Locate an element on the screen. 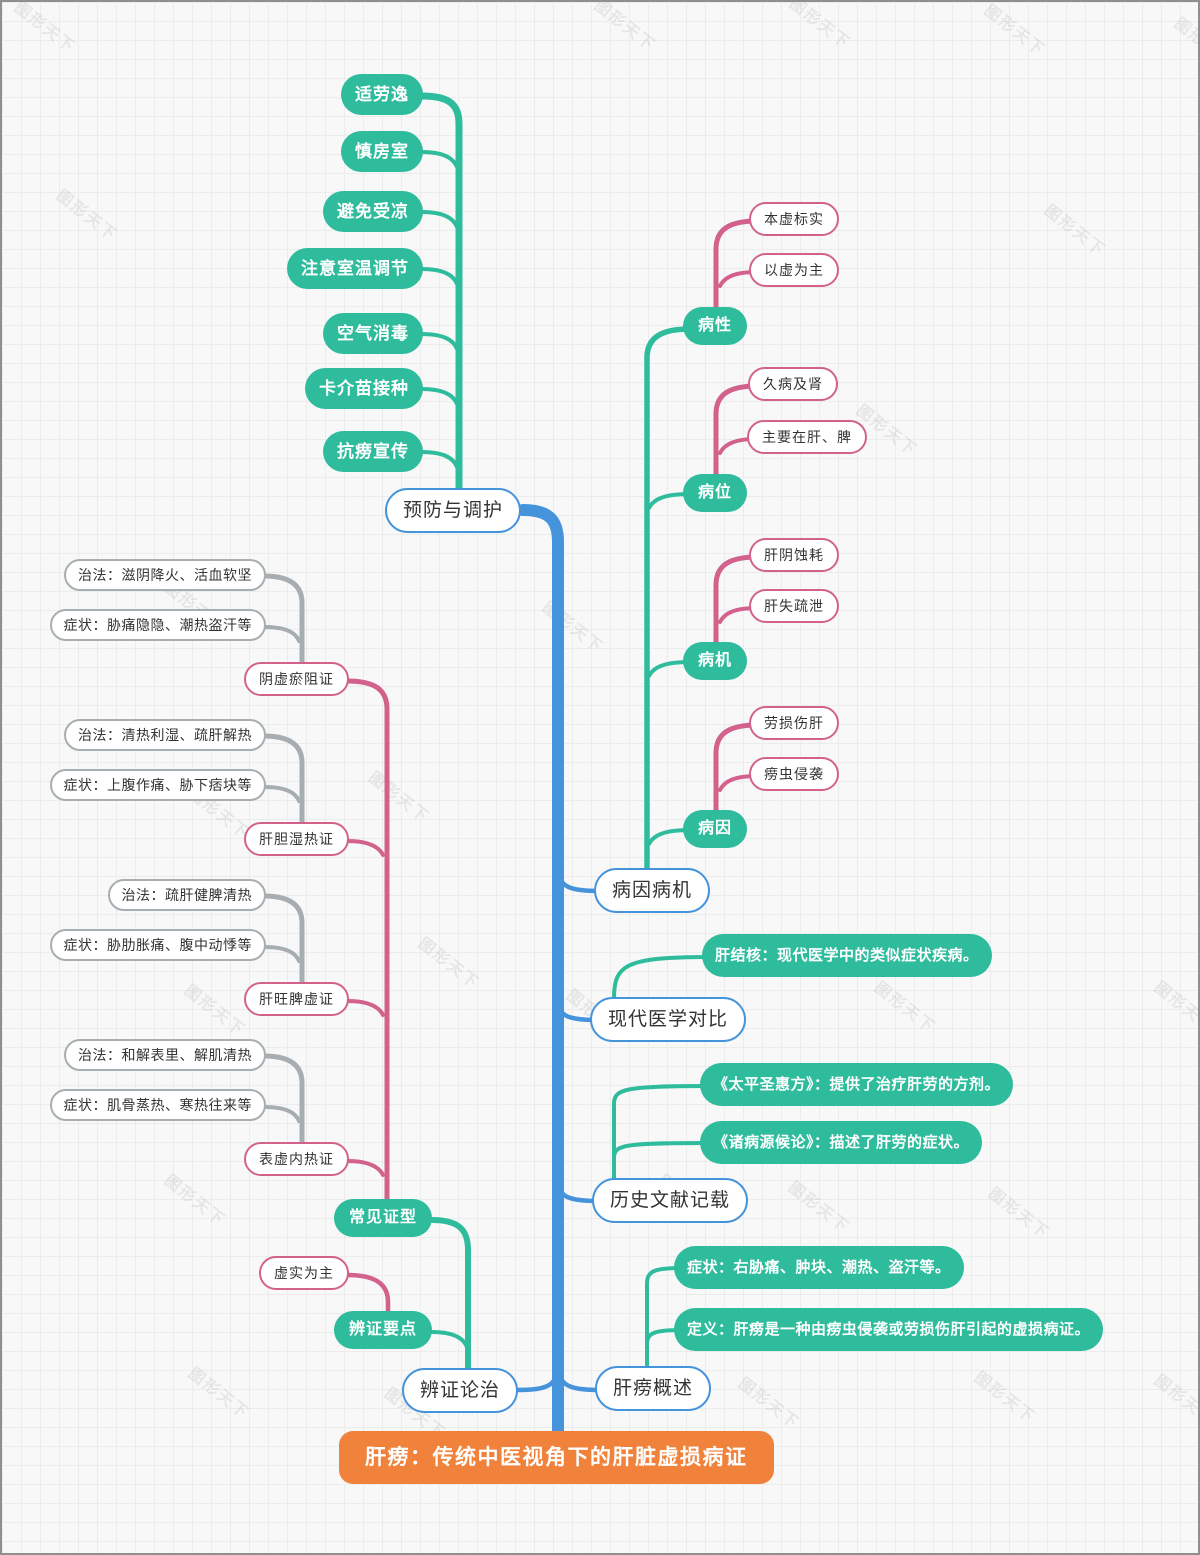 This screenshot has height=1555, width=1200. node-mechanism: 病机 is located at coordinates (715, 661).